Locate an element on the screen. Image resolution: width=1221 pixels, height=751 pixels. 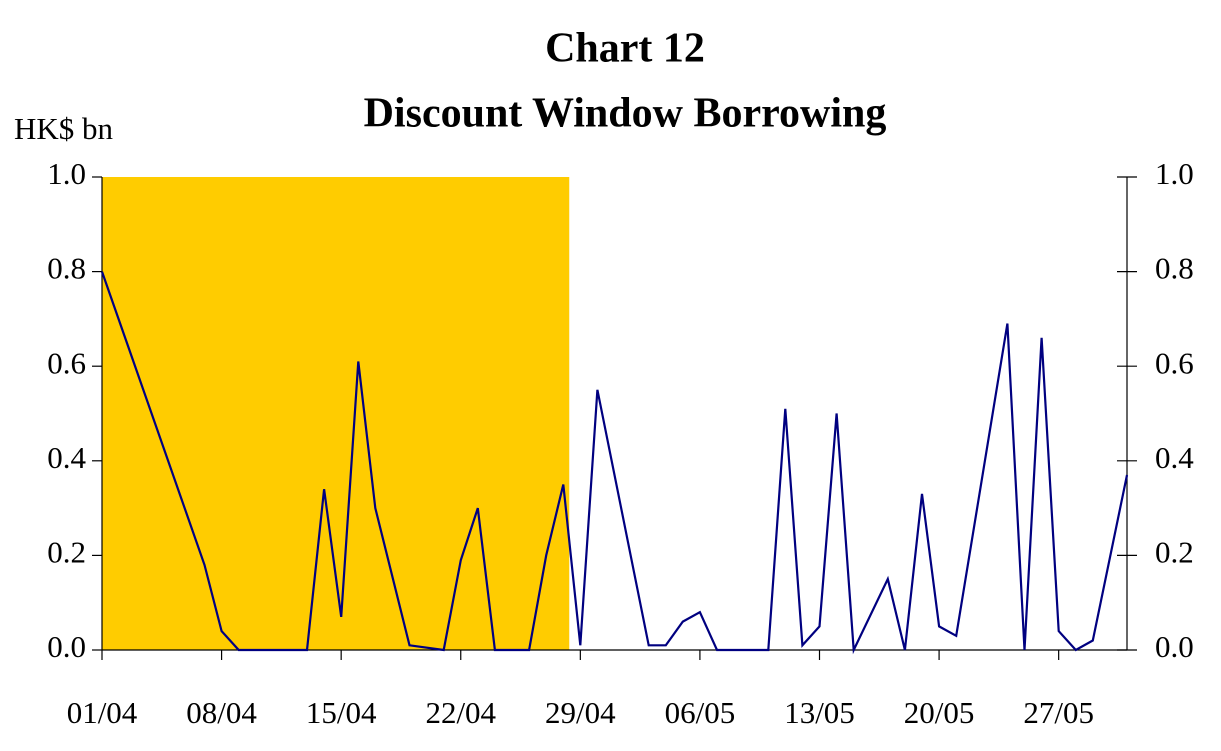
y-tick-label: 0.4 is located at coordinates (66, 457).